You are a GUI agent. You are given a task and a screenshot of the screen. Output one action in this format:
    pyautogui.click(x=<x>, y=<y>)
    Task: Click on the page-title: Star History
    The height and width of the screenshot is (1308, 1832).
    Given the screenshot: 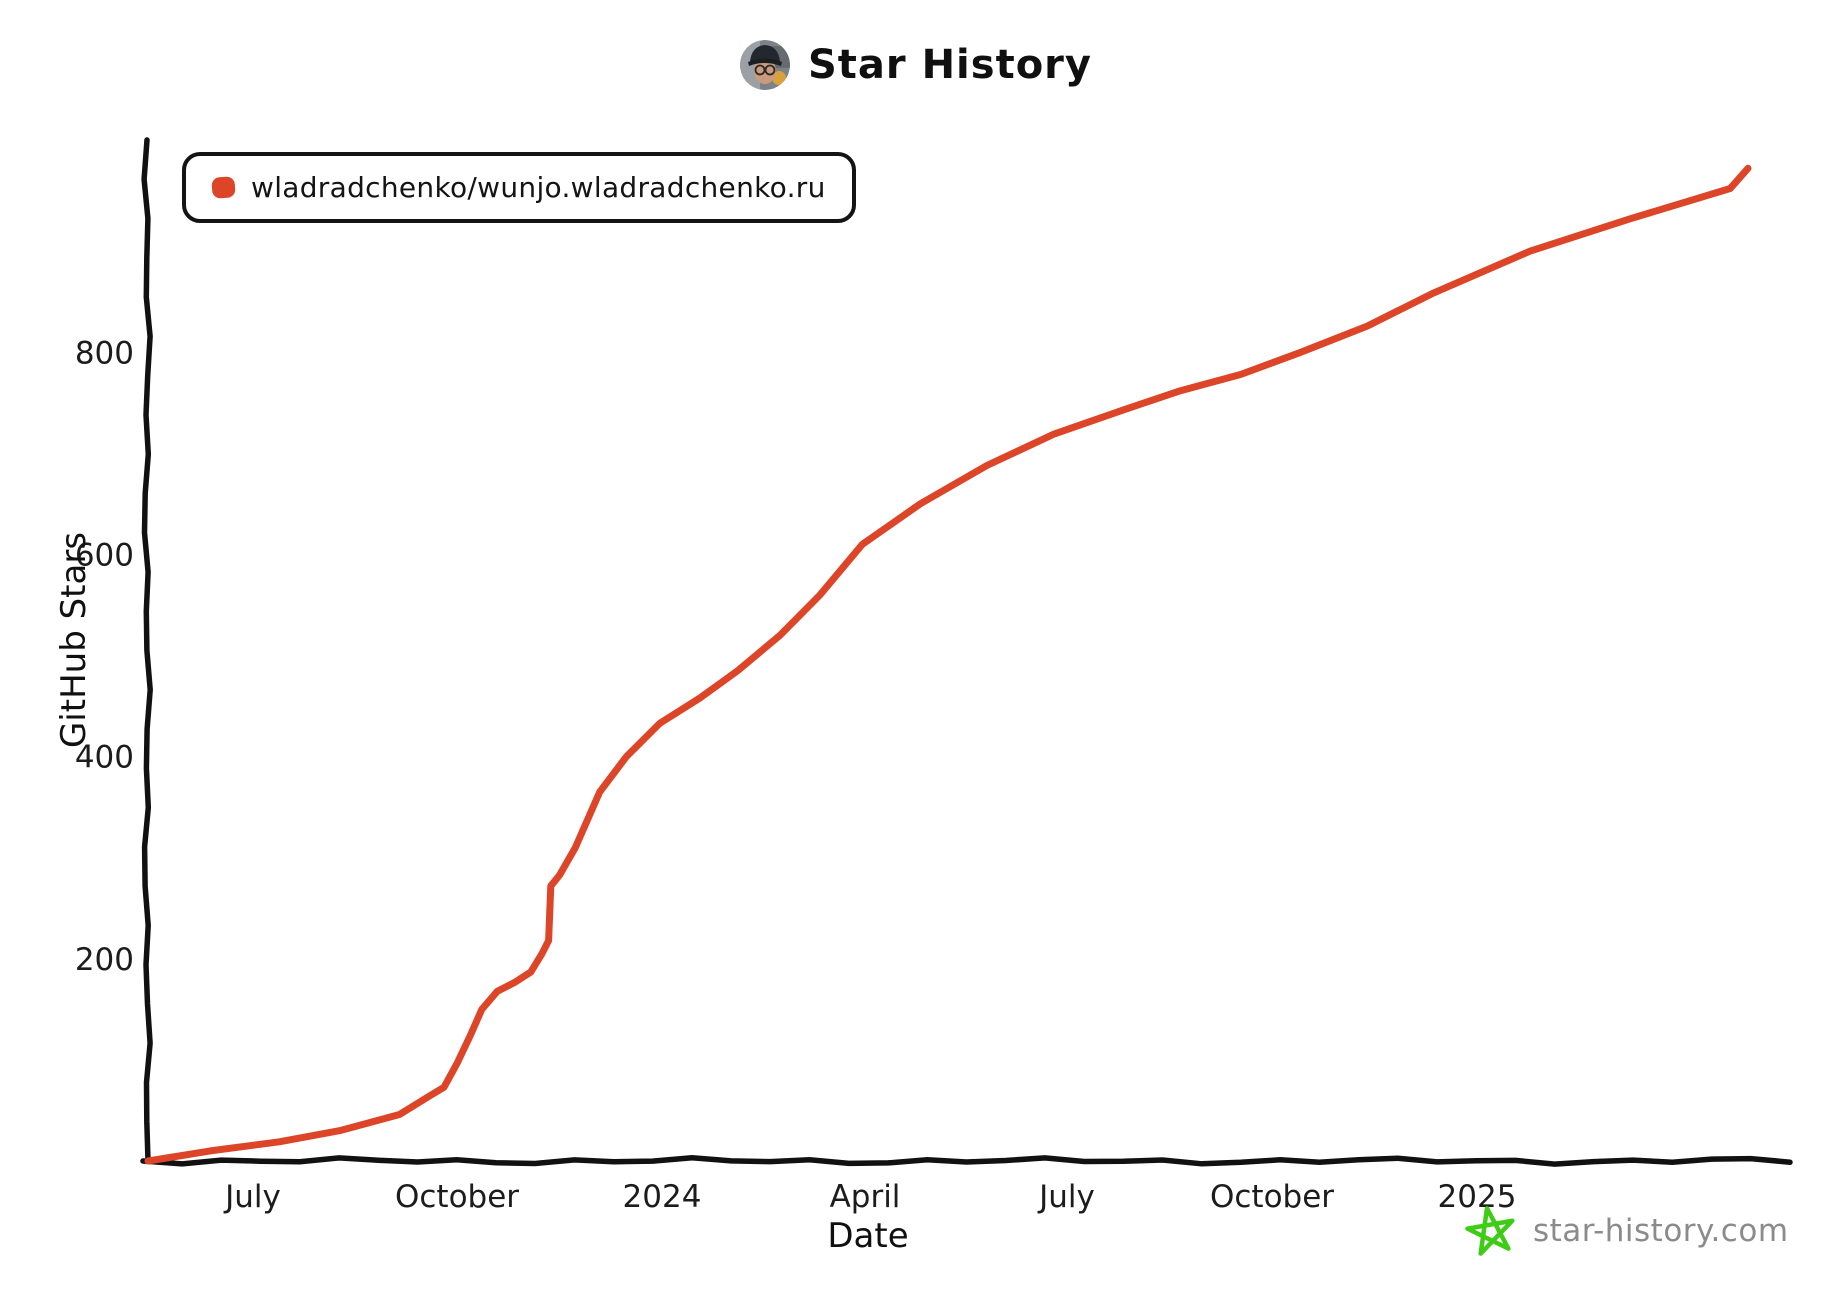 What is the action you would take?
    pyautogui.click(x=950, y=65)
    